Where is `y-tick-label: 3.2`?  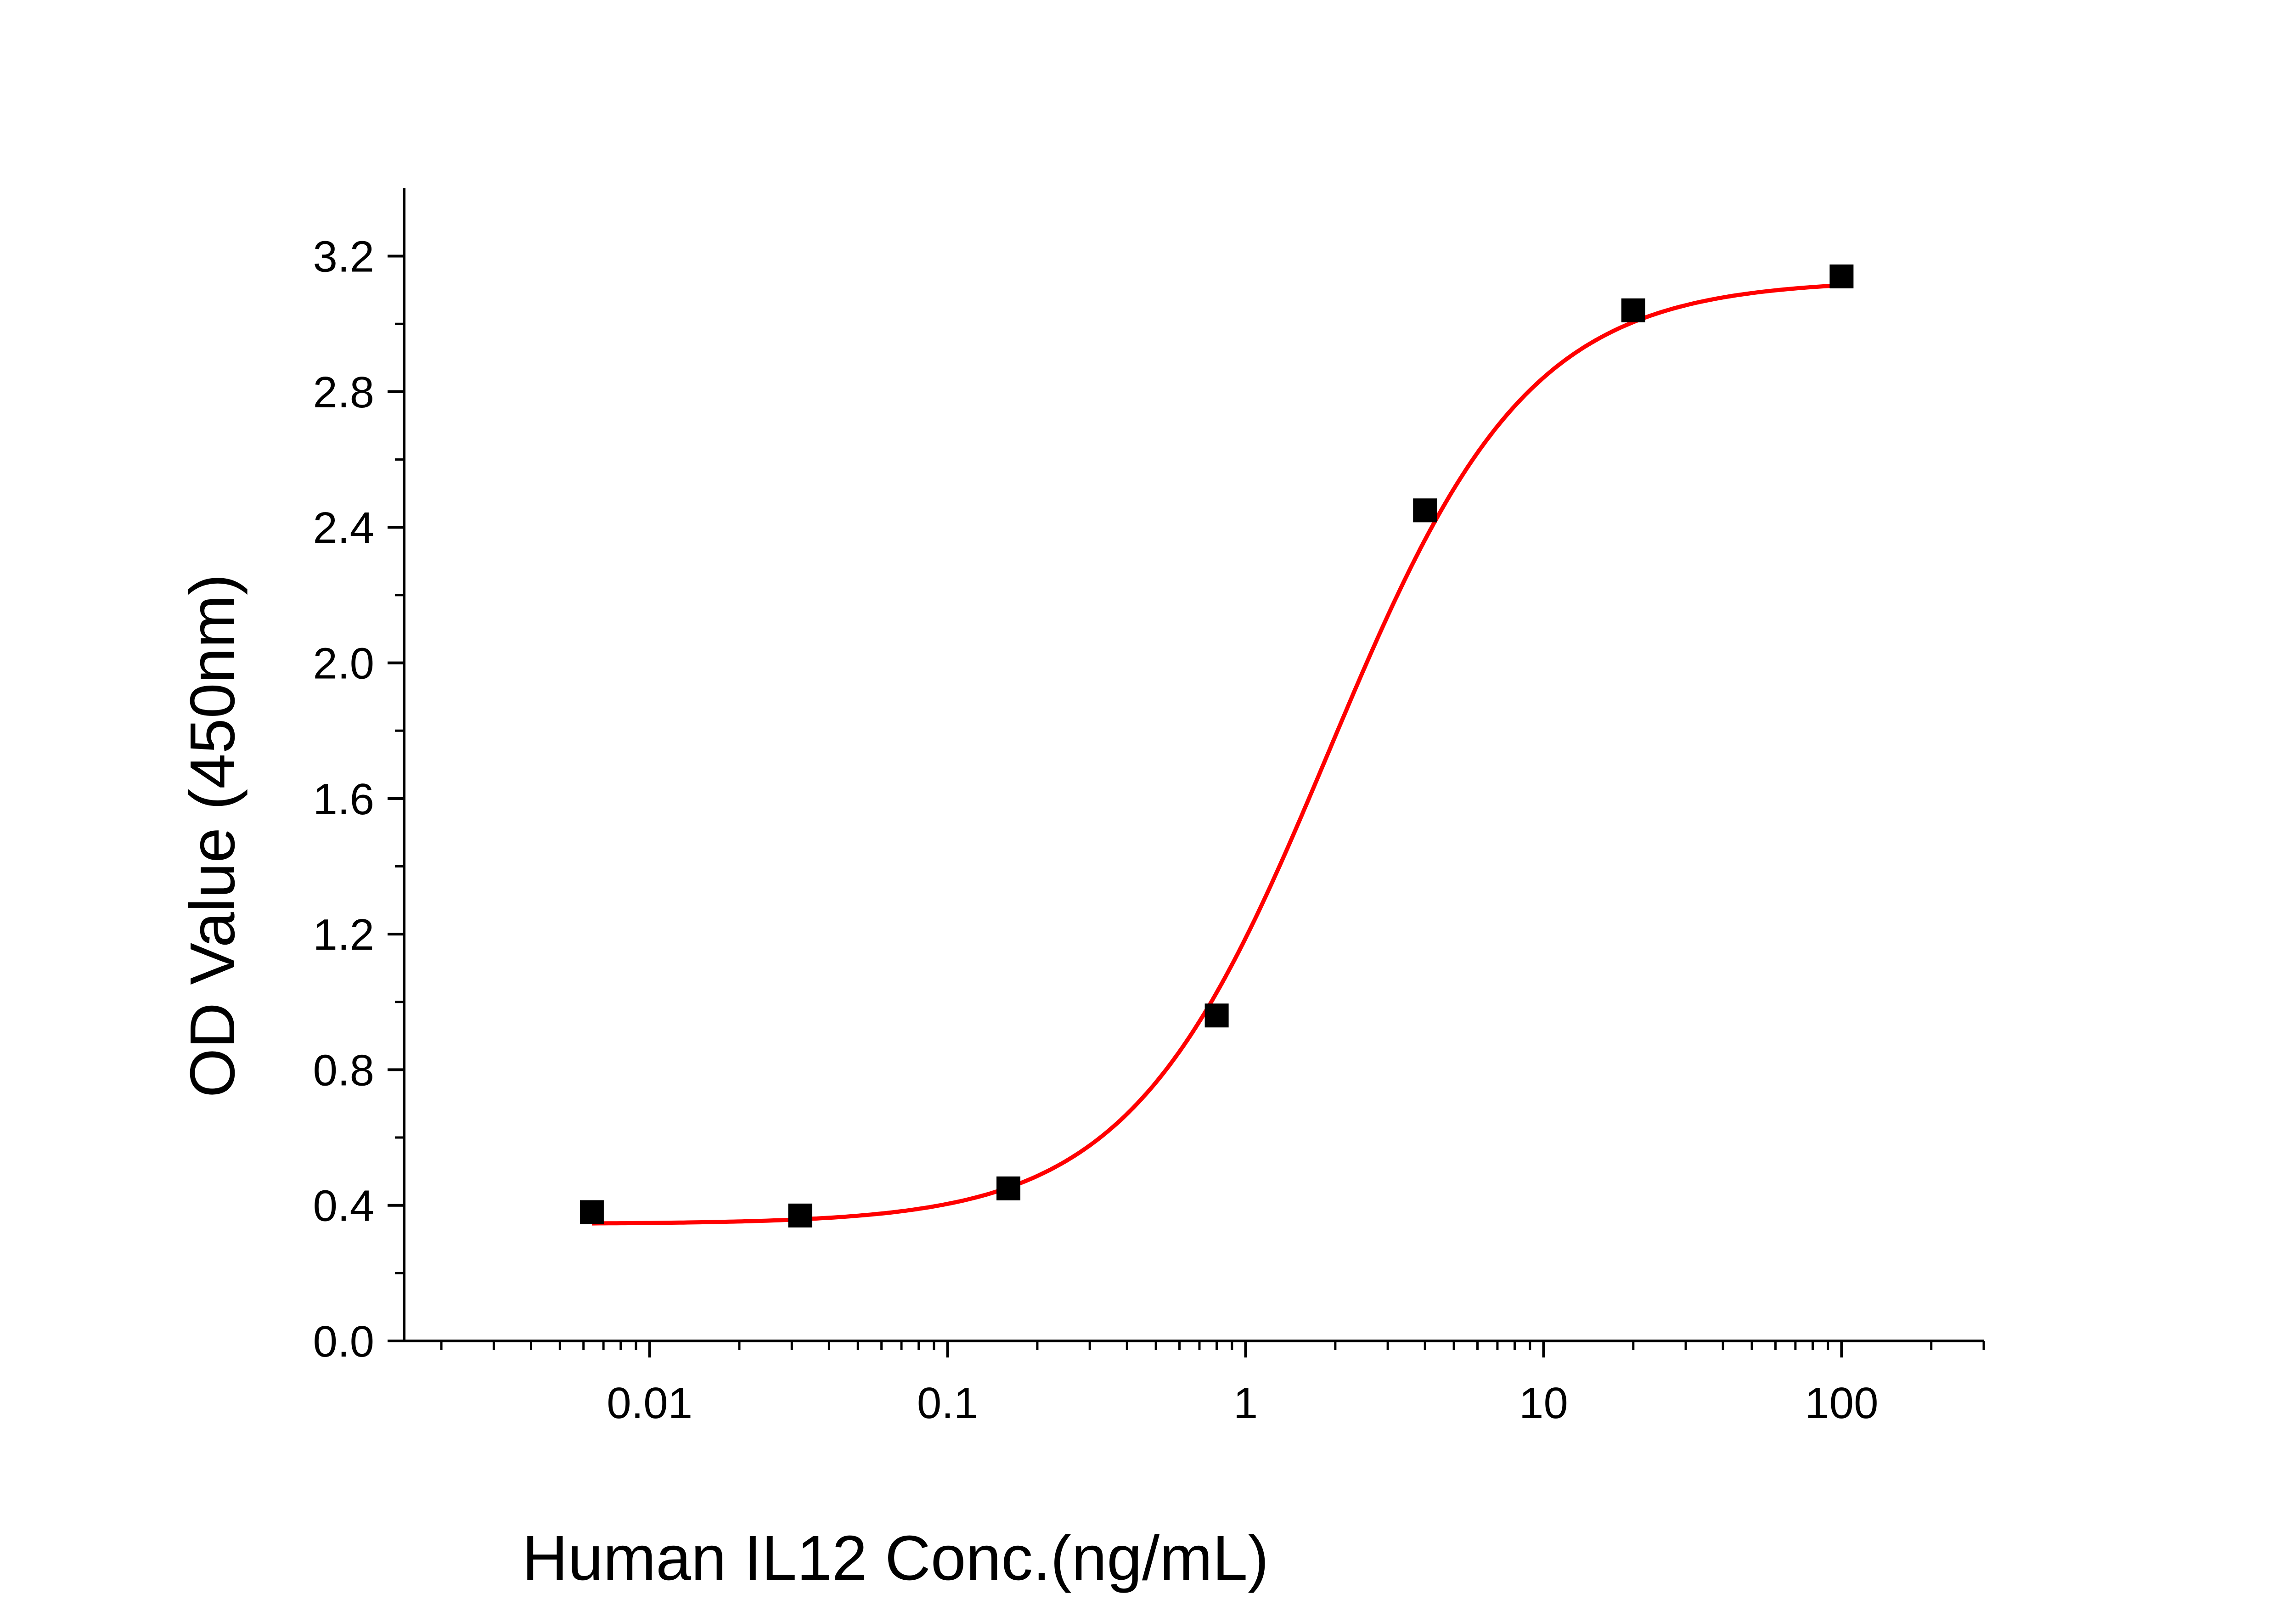 y-tick-label: 3.2 is located at coordinates (343, 257).